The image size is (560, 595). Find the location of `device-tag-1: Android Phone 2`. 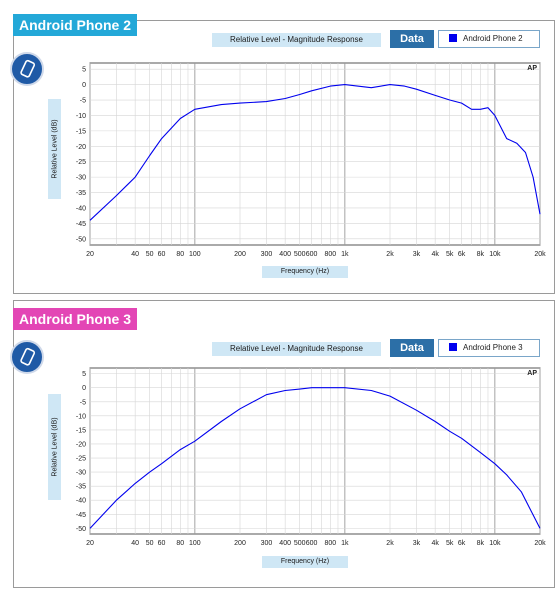

device-tag-1: Android Phone 2 is located at coordinates (75, 25).